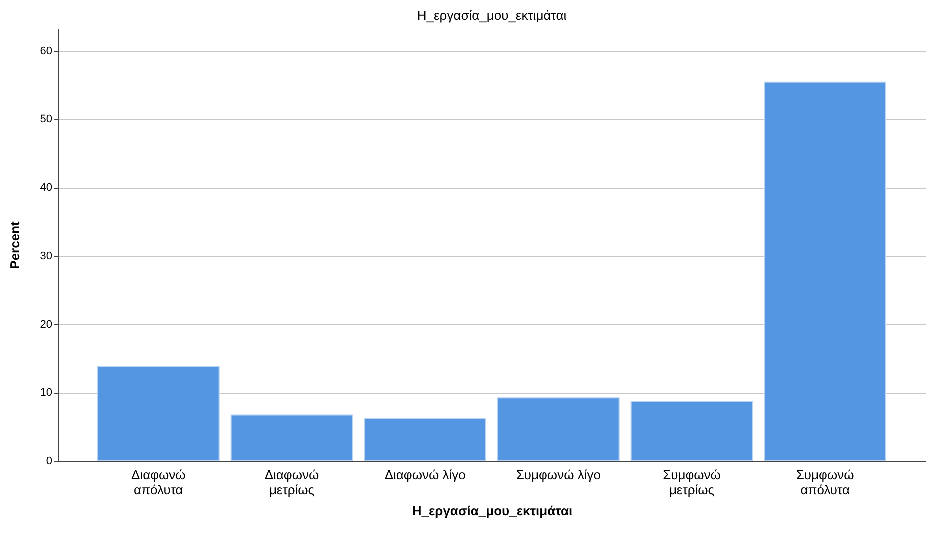 The width and height of the screenshot is (936, 548). What do you see at coordinates (492, 15) in the screenshot?
I see `chart-title: Η_εργασία_μου_εκτιμάται` at bounding box center [492, 15].